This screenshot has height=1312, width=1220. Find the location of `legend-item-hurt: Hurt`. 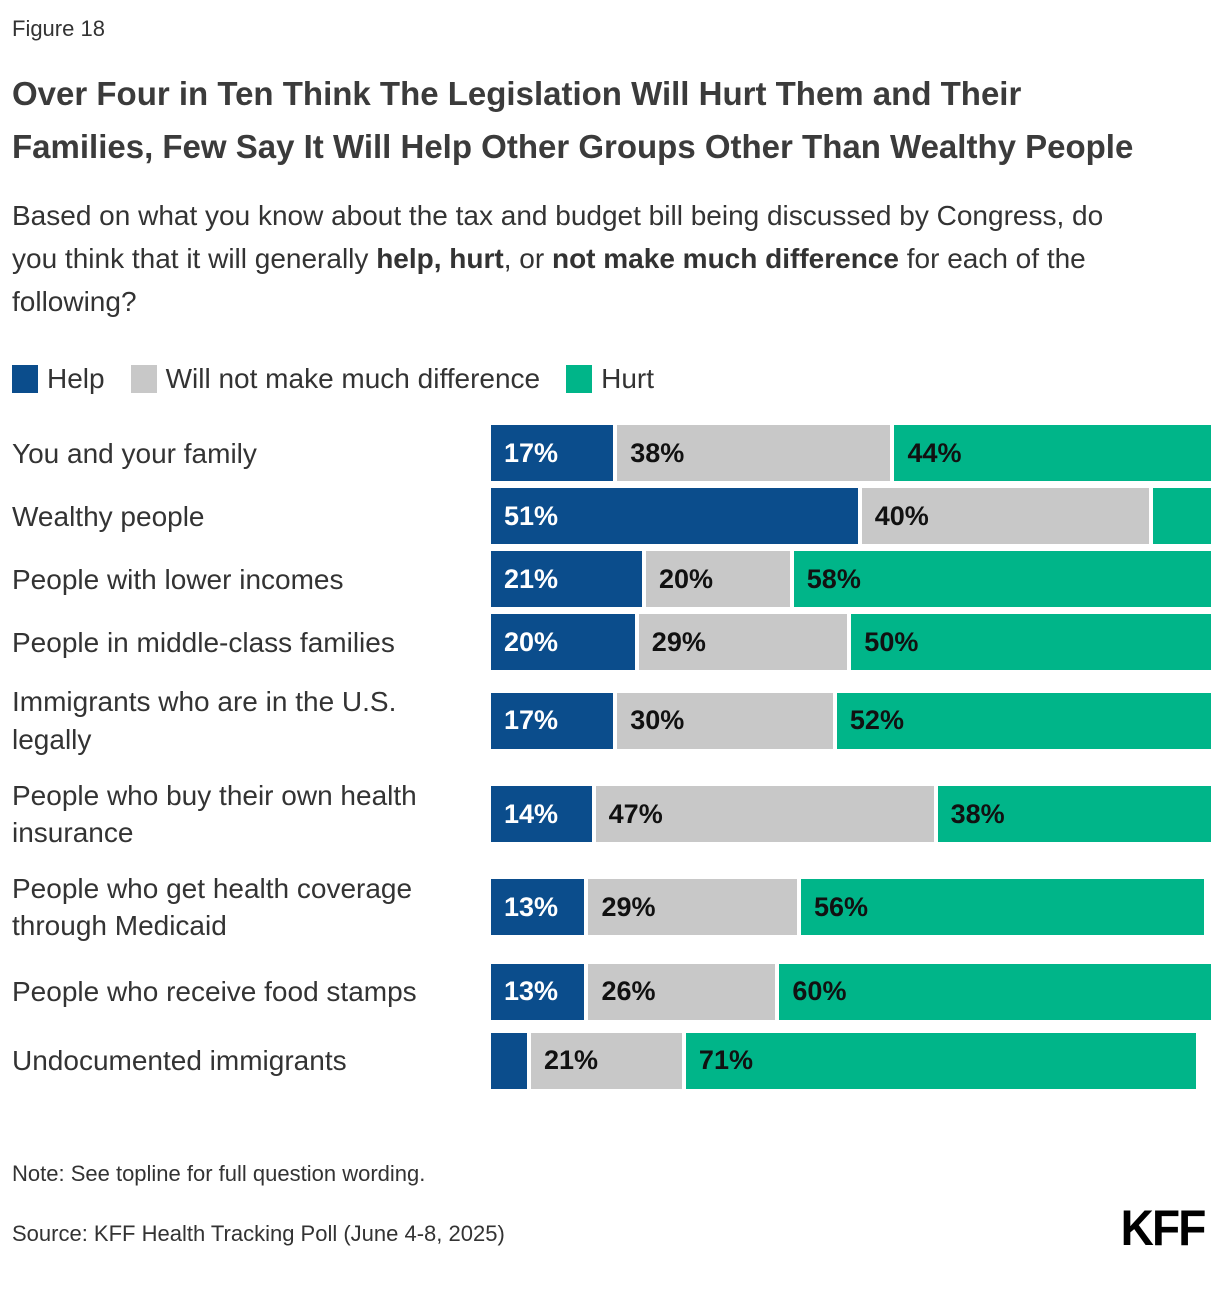

legend-item-hurt: Hurt is located at coordinates (610, 379).